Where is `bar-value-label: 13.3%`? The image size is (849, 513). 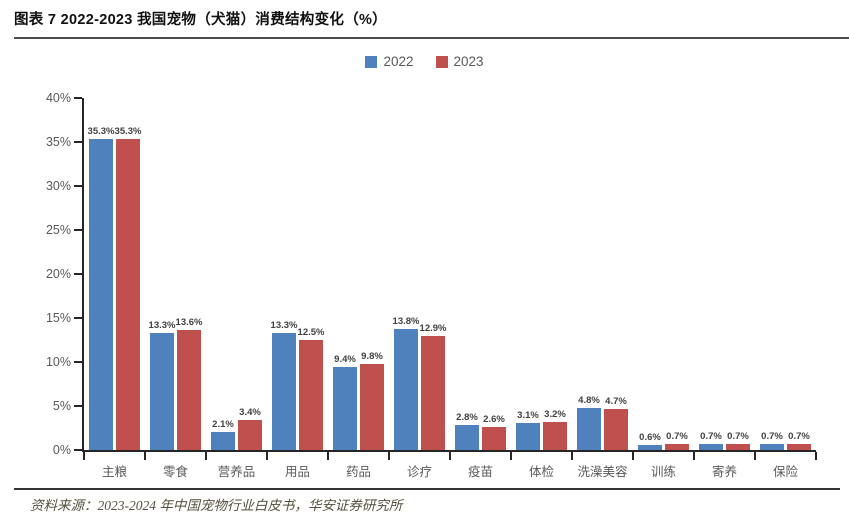 bar-value-label: 13.3% is located at coordinates (284, 325).